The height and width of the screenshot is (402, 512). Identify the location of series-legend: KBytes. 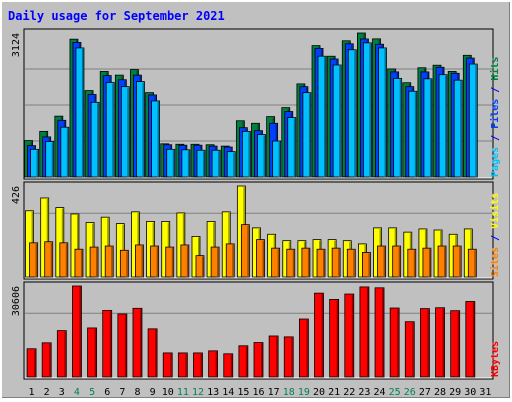
(495, 359).